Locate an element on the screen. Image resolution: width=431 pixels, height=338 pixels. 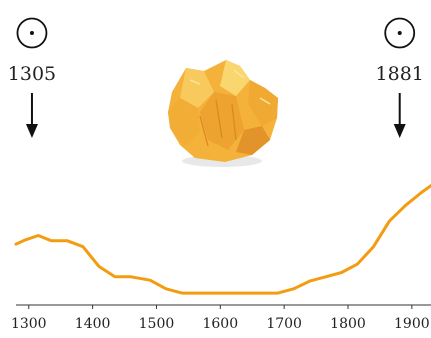
x-axis: 1300 1400 1500 1600 1700 1800 1900 is located at coordinates (221, 318).